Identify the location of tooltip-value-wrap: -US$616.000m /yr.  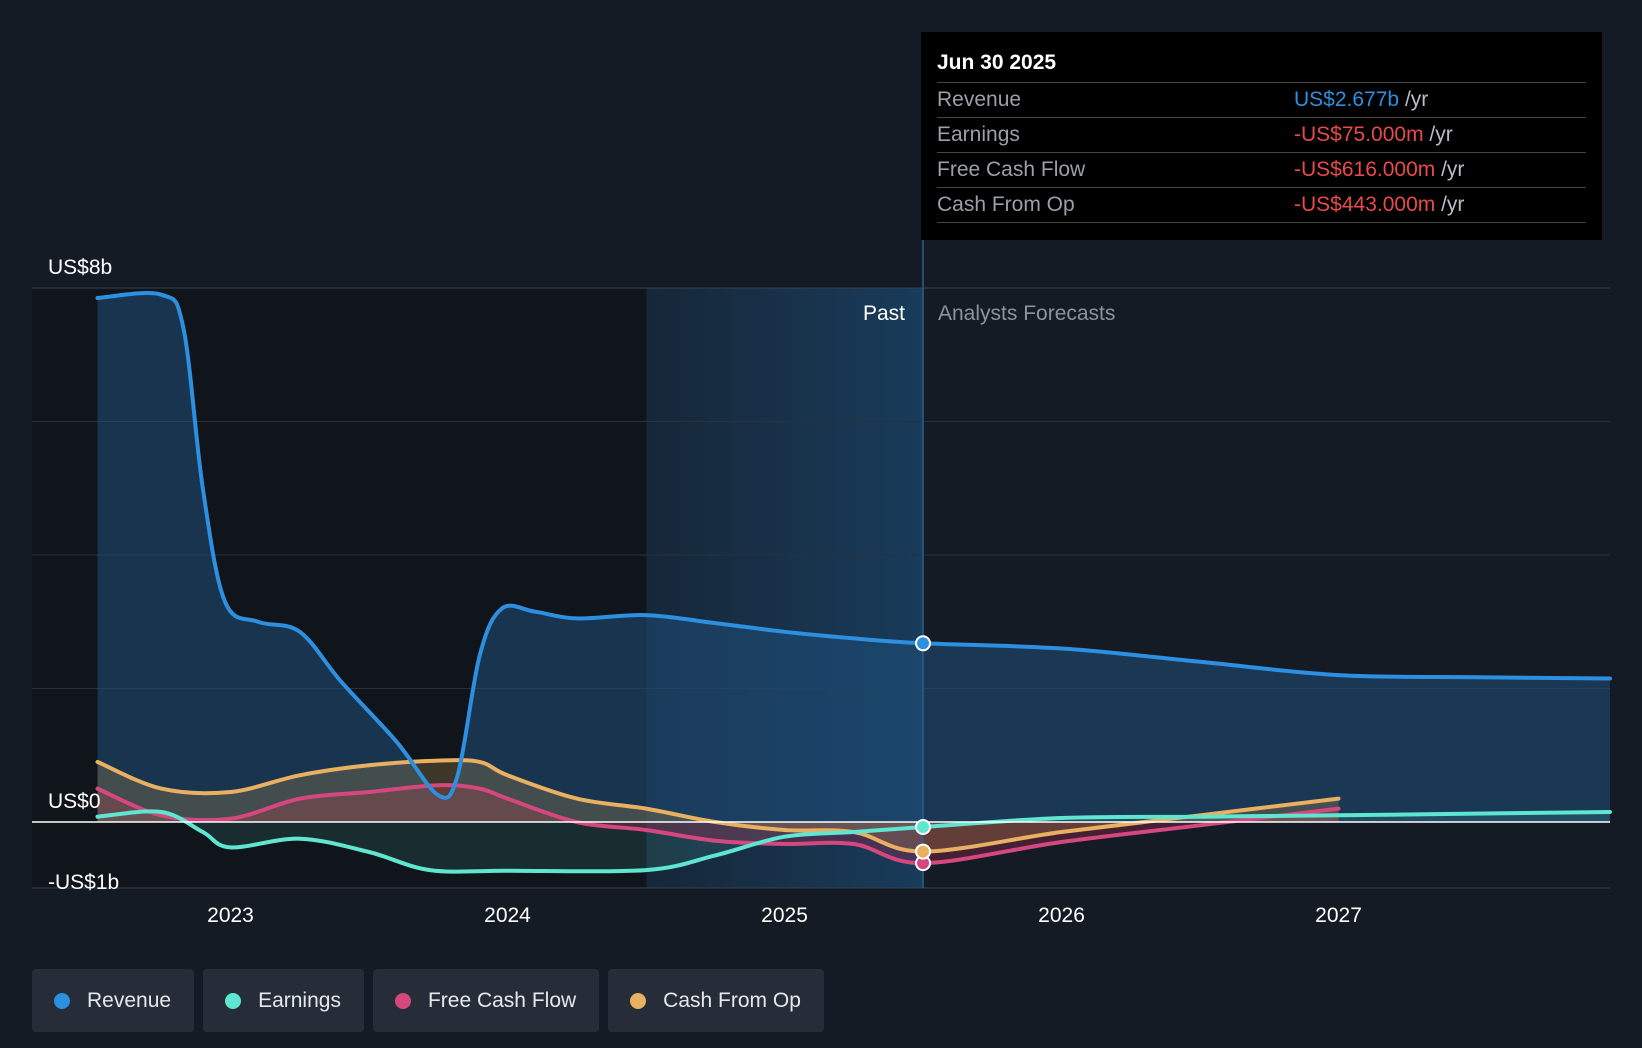
(1379, 170).